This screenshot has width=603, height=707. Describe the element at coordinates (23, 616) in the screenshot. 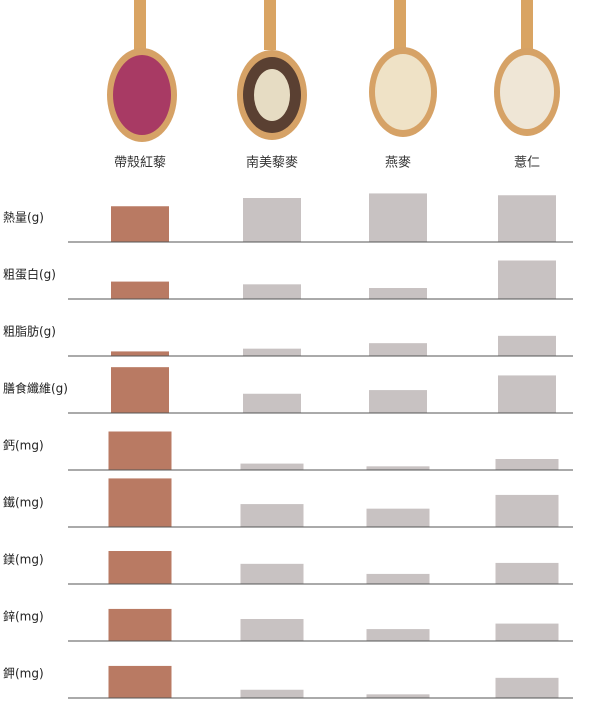

I see `row-label: 鋅(mg)` at that location.